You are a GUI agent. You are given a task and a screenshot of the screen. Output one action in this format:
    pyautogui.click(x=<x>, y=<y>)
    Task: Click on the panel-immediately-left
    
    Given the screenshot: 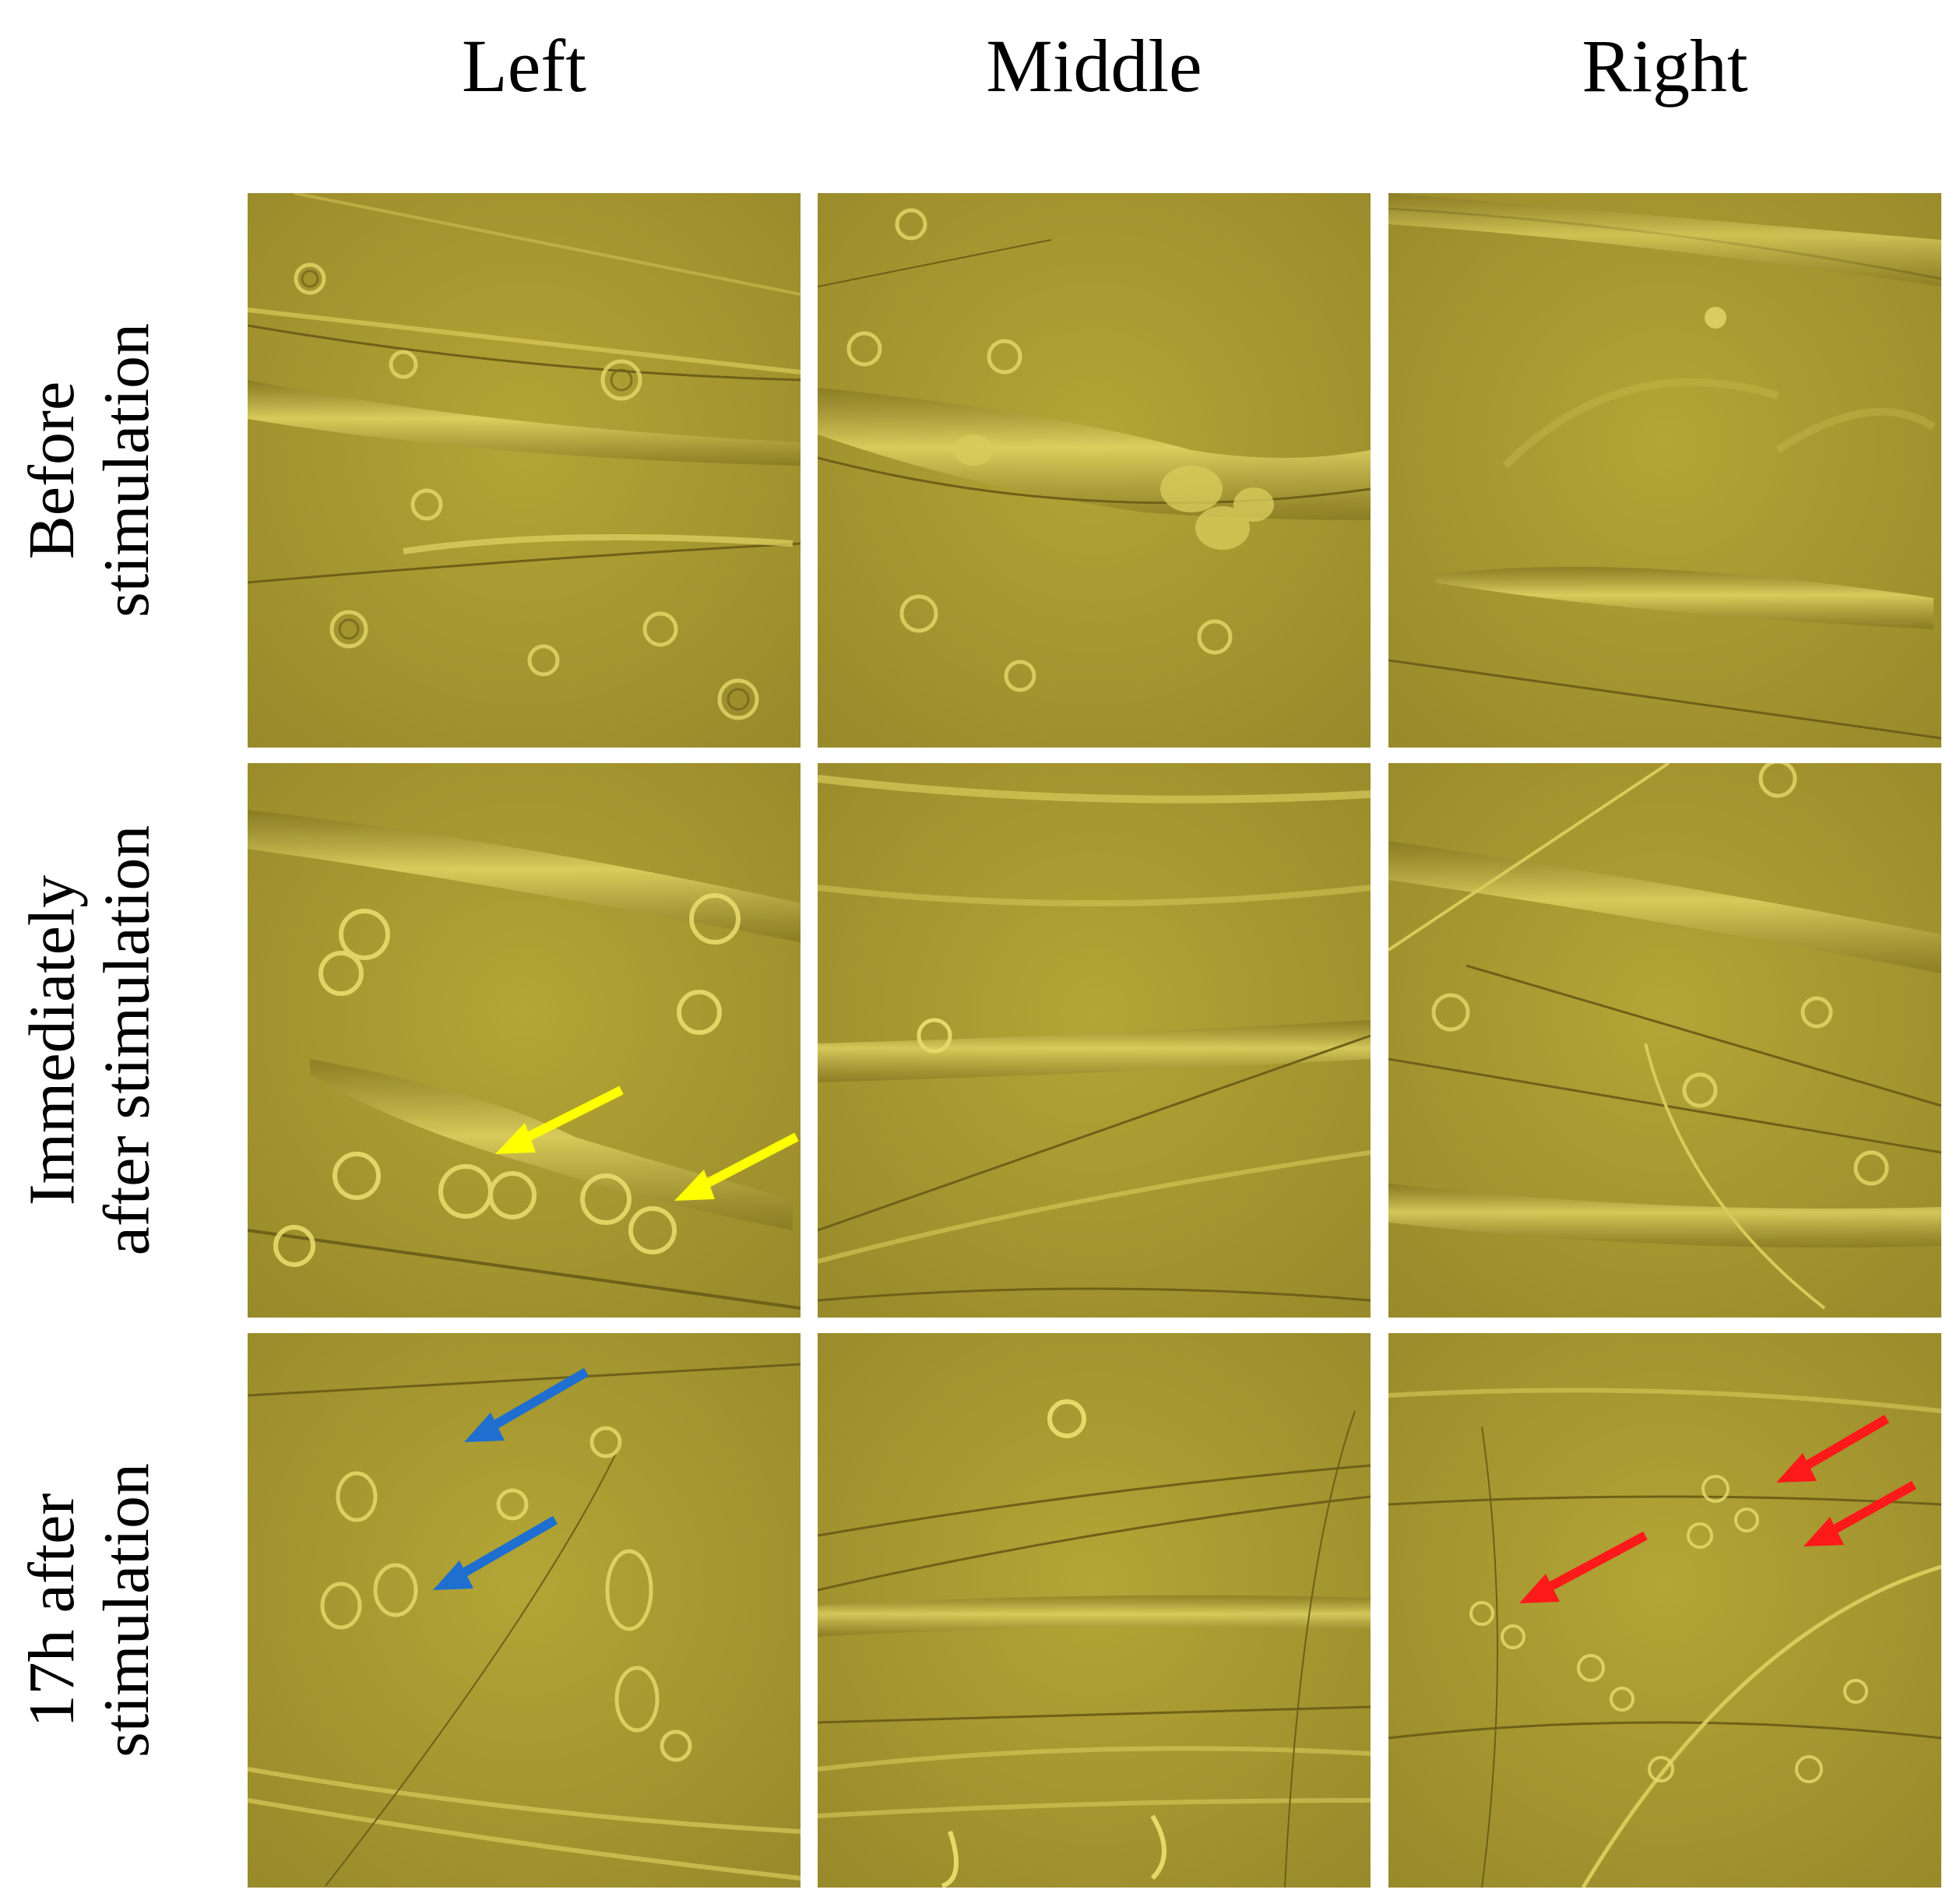 What is the action you would take?
    pyautogui.click(x=524, y=1040)
    